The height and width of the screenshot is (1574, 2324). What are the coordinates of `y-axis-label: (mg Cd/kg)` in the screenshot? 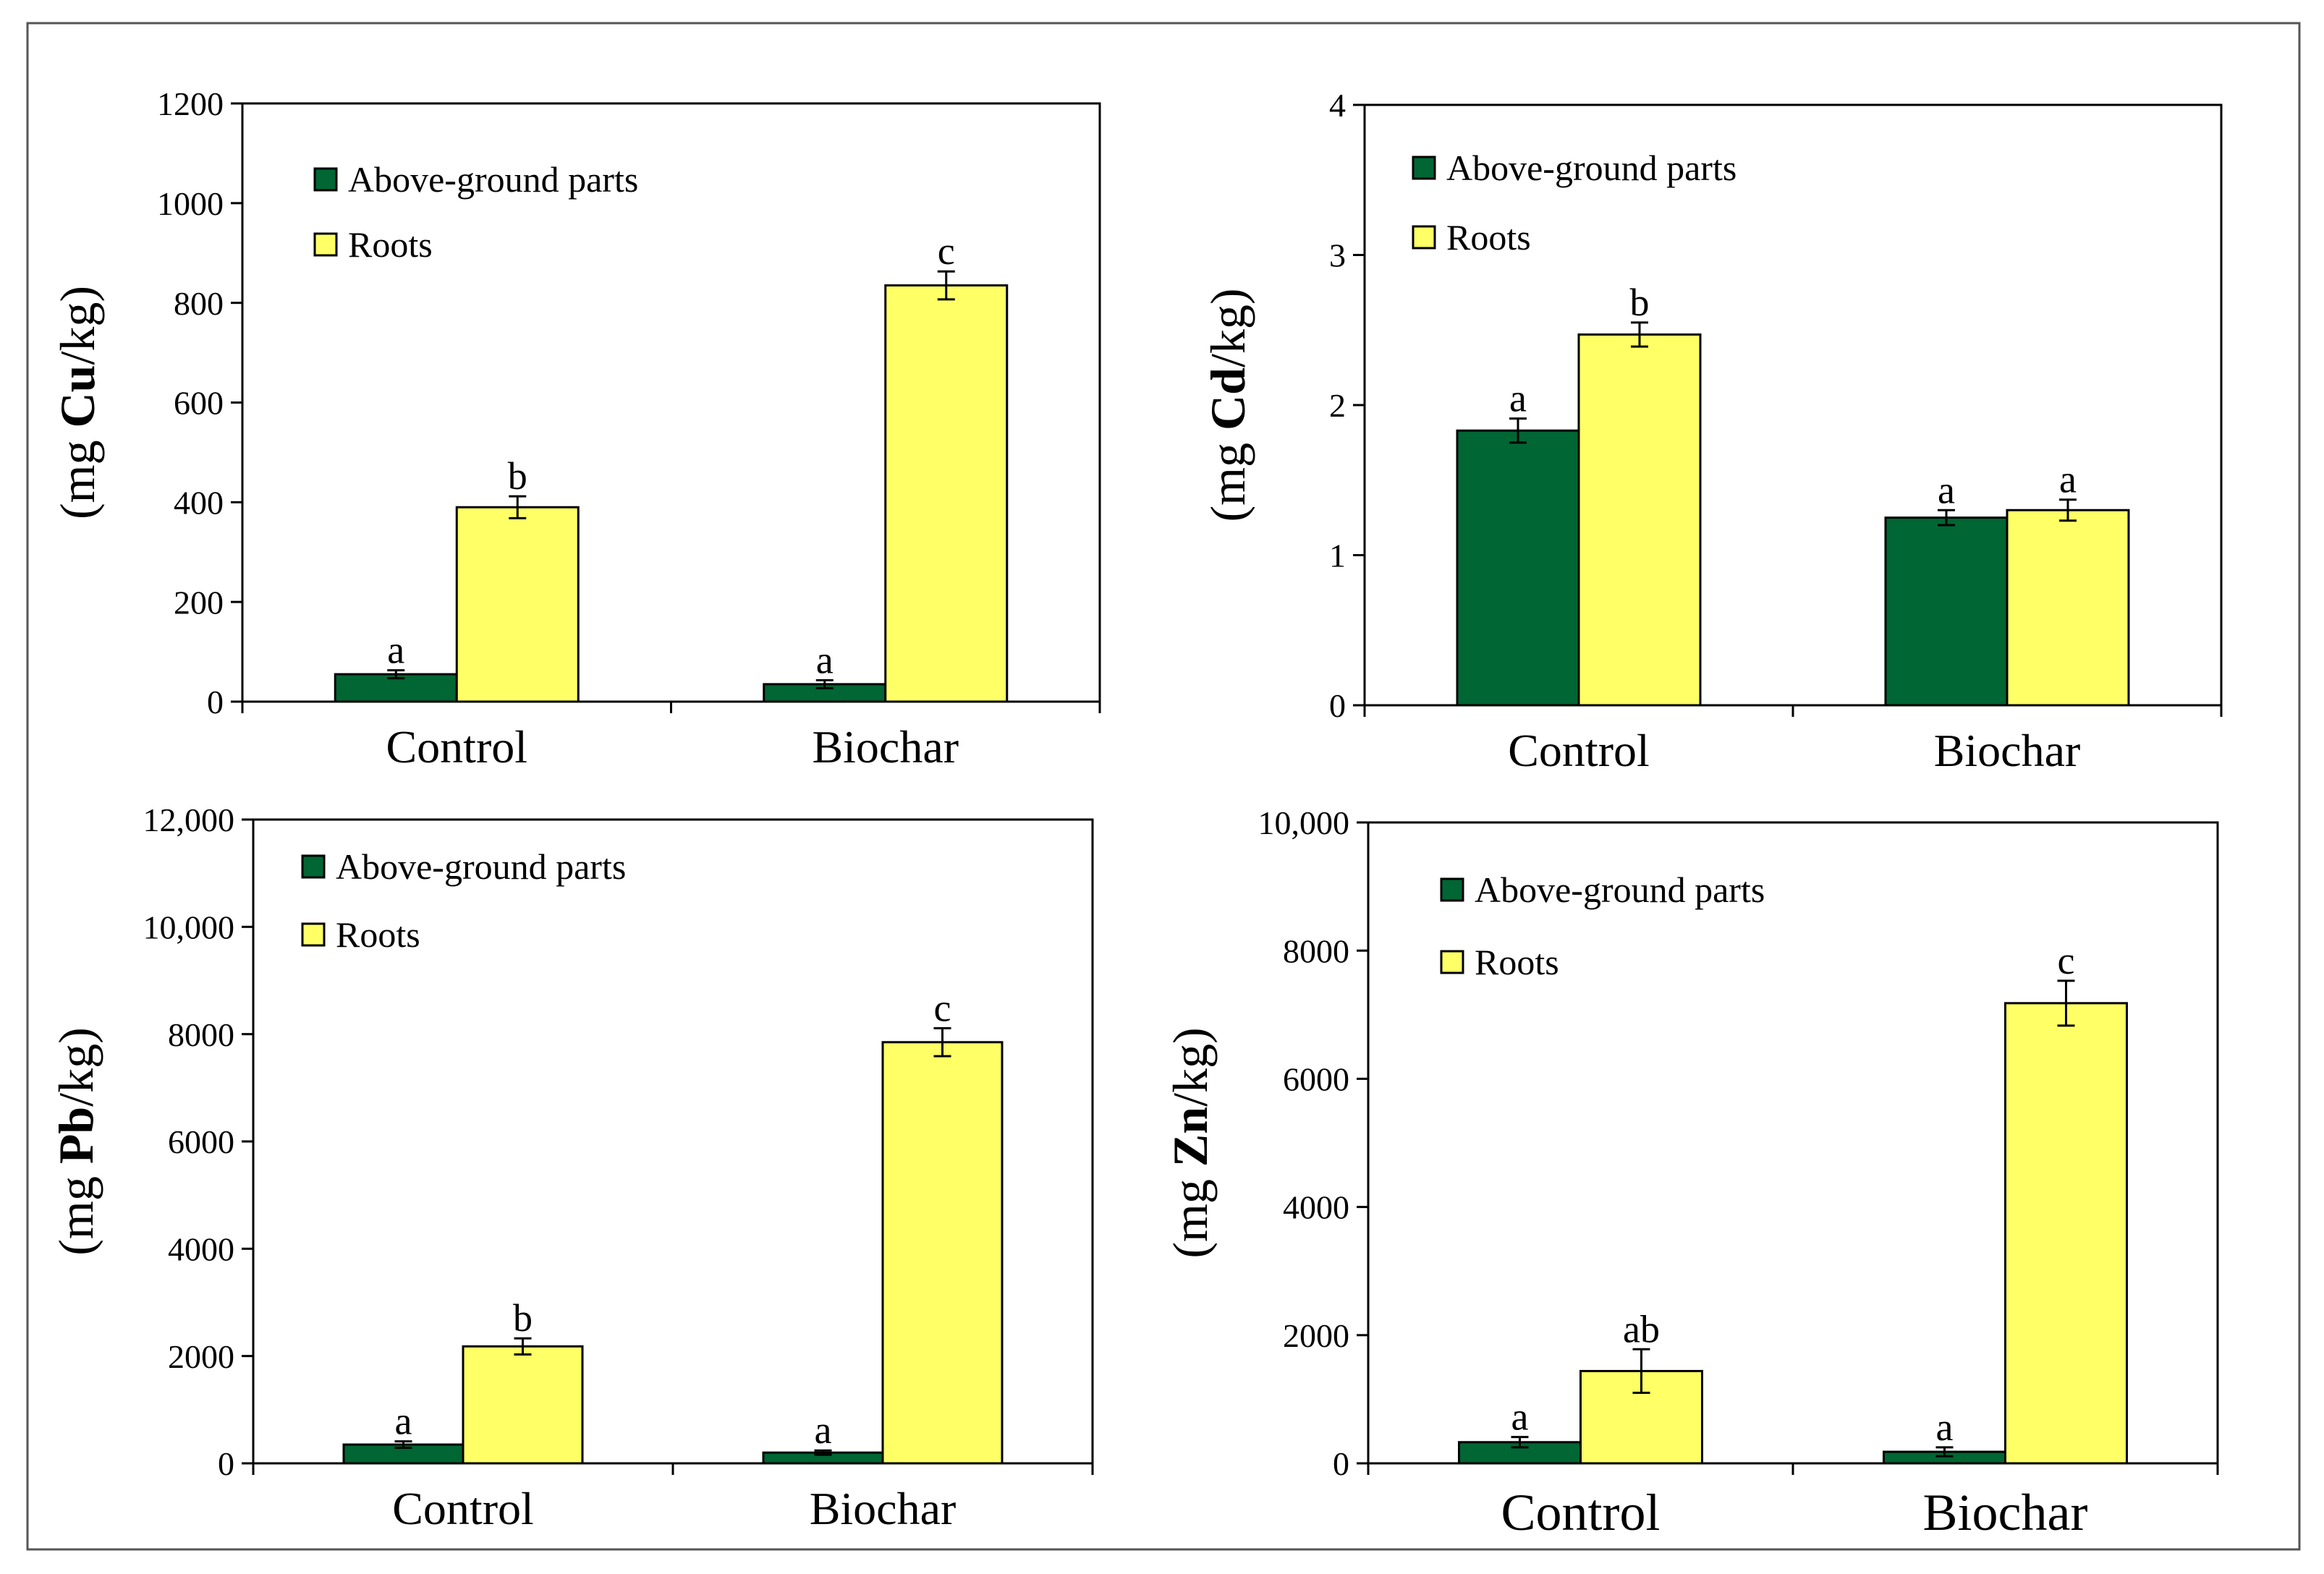 It's located at (1227, 405).